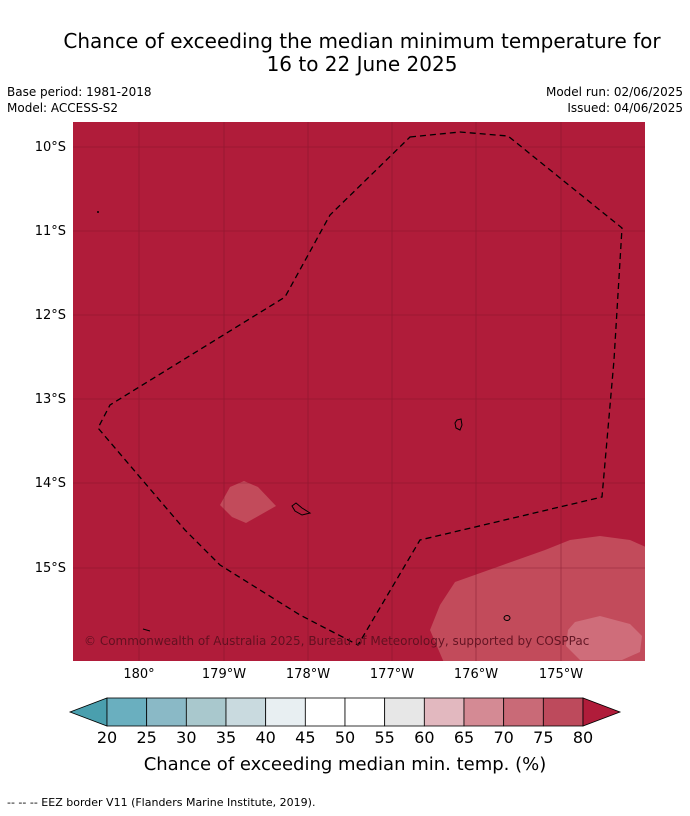 This screenshot has height=816, width=690. What do you see at coordinates (226, 737) in the screenshot?
I see `colorbar-tick-label: 35` at bounding box center [226, 737].